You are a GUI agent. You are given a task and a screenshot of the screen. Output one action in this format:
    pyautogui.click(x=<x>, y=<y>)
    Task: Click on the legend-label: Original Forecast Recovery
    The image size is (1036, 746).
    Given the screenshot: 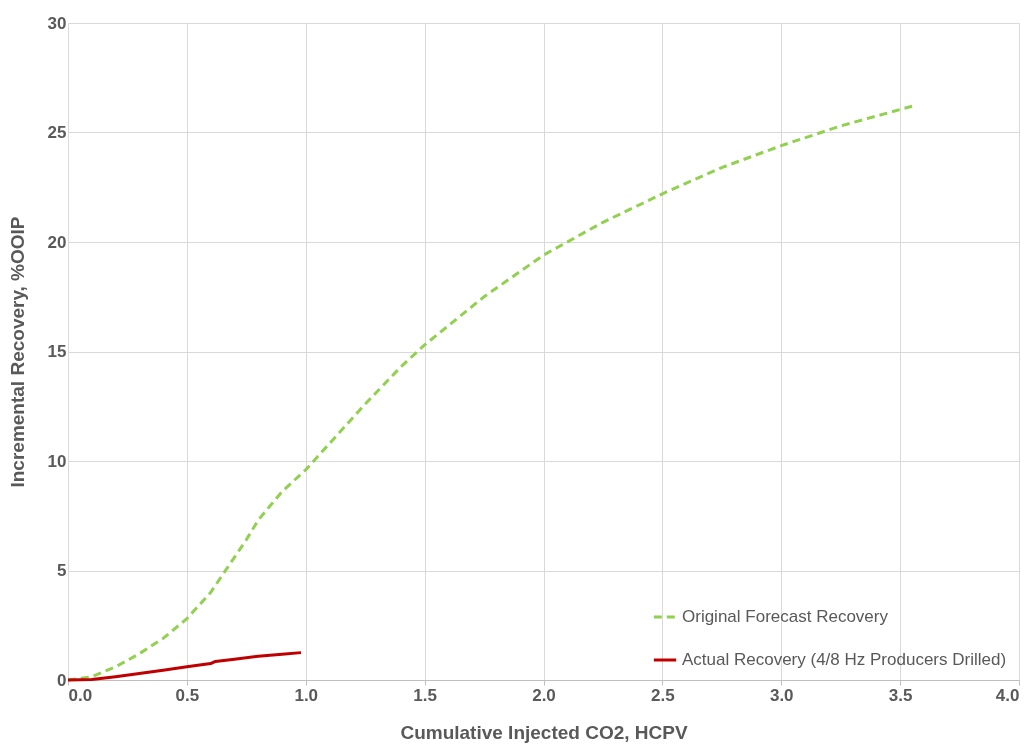 What is the action you would take?
    pyautogui.click(x=785, y=616)
    